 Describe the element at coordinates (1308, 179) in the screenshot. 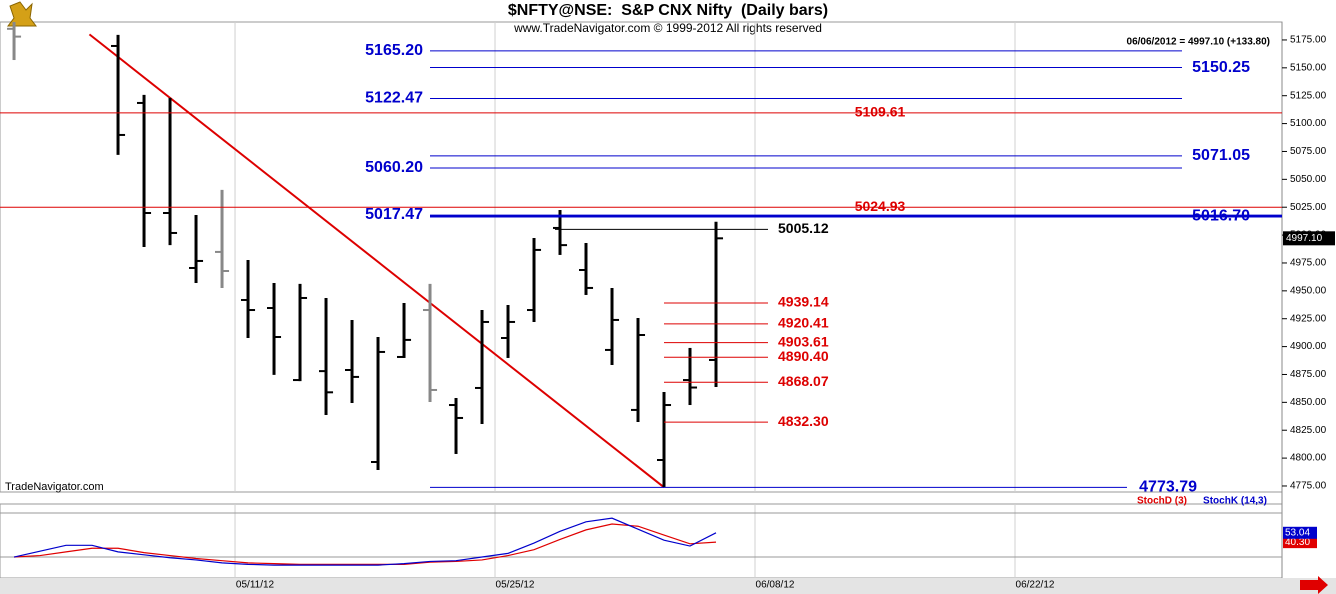

I see `y-tick-label: 5050.00` at that location.